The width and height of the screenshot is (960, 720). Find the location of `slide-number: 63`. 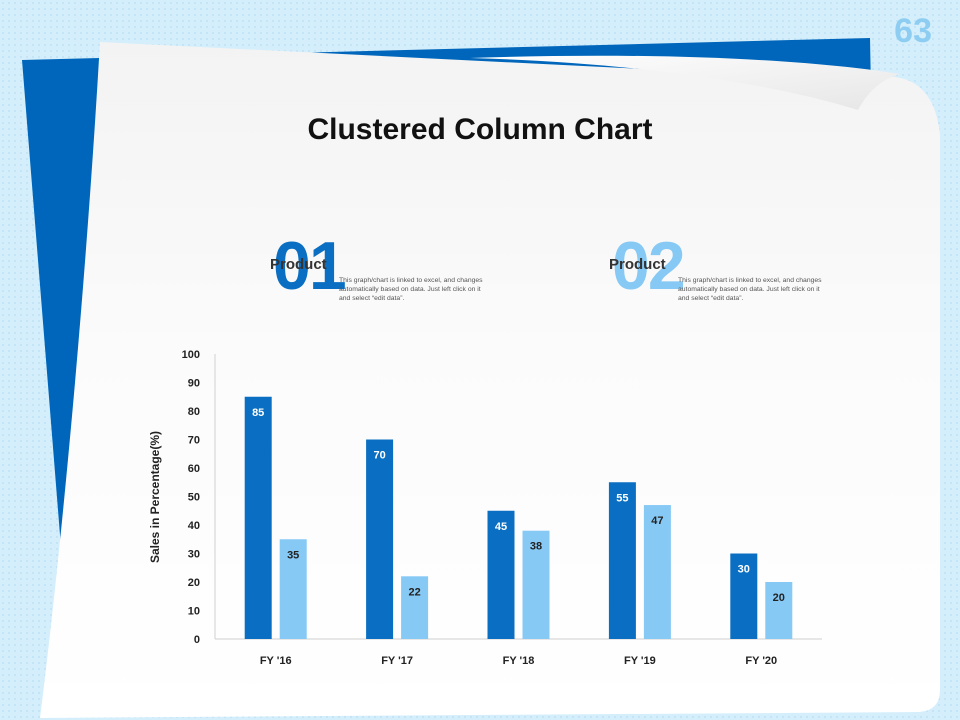

slide-number: 63 is located at coordinates (913, 31).